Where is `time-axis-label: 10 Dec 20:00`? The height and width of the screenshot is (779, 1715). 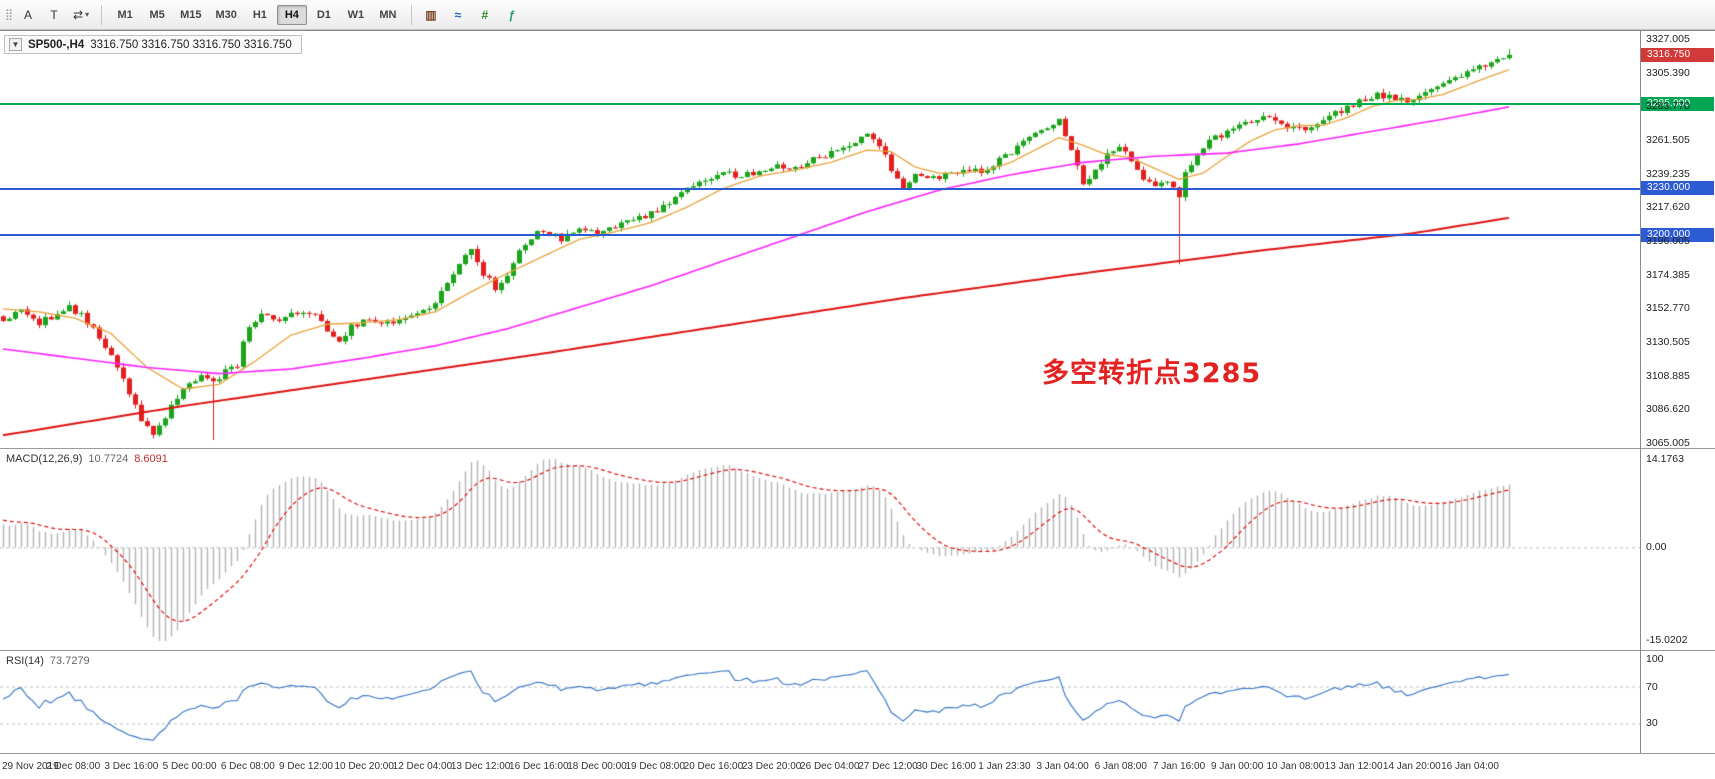 time-axis-label: 10 Dec 20:00 is located at coordinates (364, 766).